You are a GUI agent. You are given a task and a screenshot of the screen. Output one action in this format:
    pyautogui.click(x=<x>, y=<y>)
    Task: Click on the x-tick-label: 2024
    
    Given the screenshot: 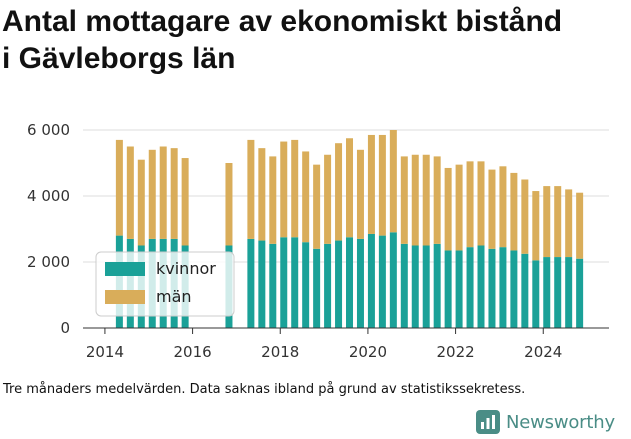 What is the action you would take?
    pyautogui.click(x=543, y=352)
    